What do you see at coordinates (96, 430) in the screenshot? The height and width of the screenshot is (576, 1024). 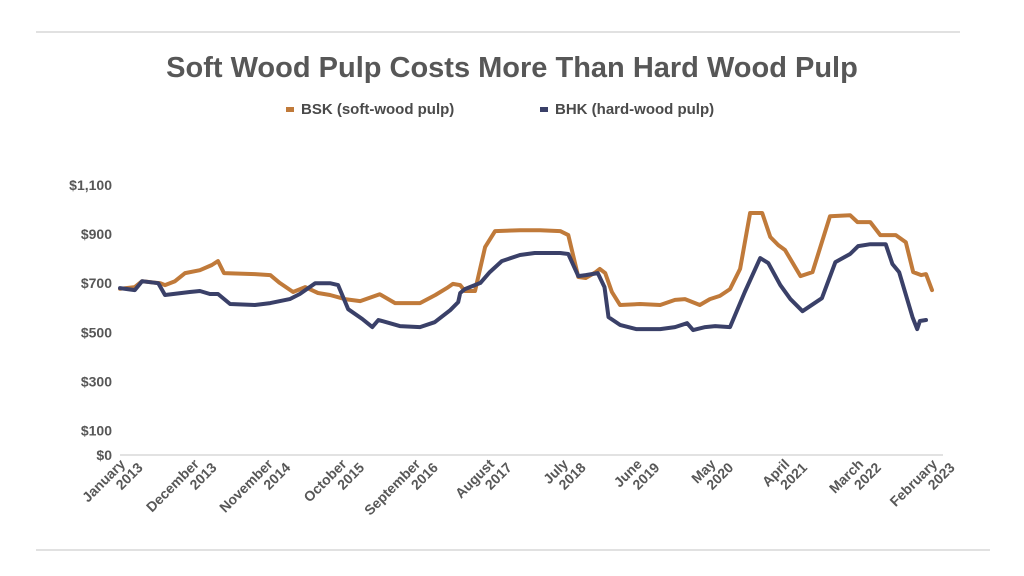 I see `y-tick-label: $100` at bounding box center [96, 430].